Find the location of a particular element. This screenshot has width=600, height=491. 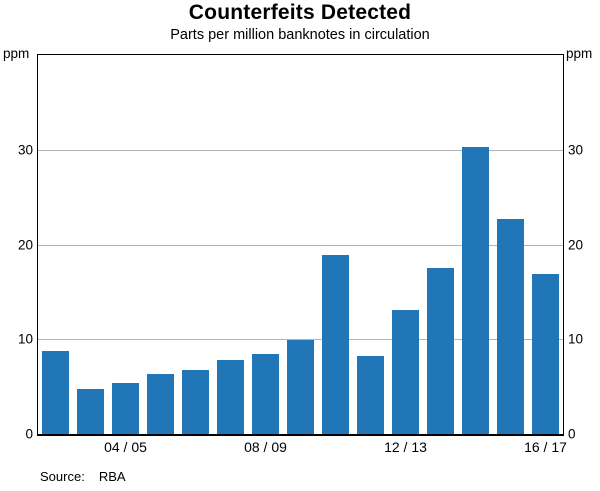

y-axis-unit-left: ppm is located at coordinates (16, 53).